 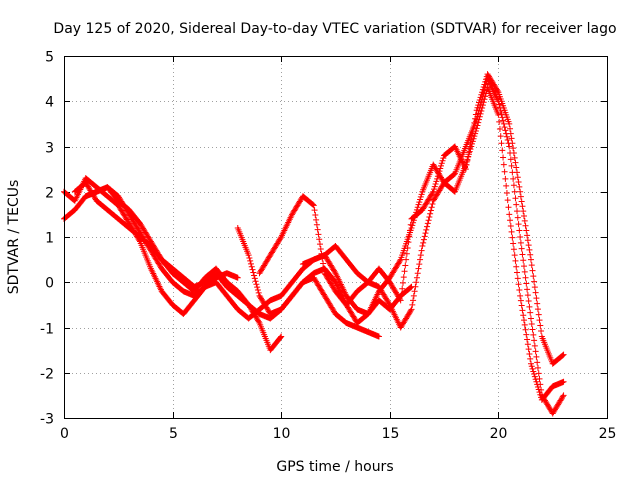 I want to click on y-tick-label: 4, so click(x=49, y=103).